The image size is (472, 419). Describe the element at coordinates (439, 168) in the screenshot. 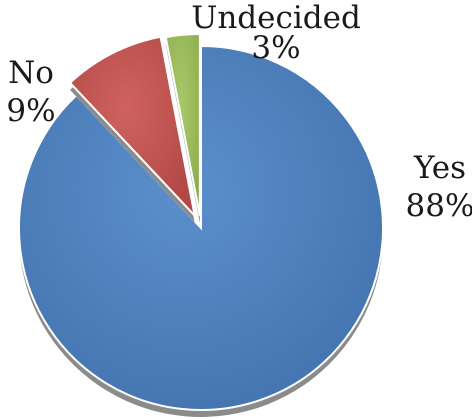

I see `slice-label-yes: Yes` at that location.